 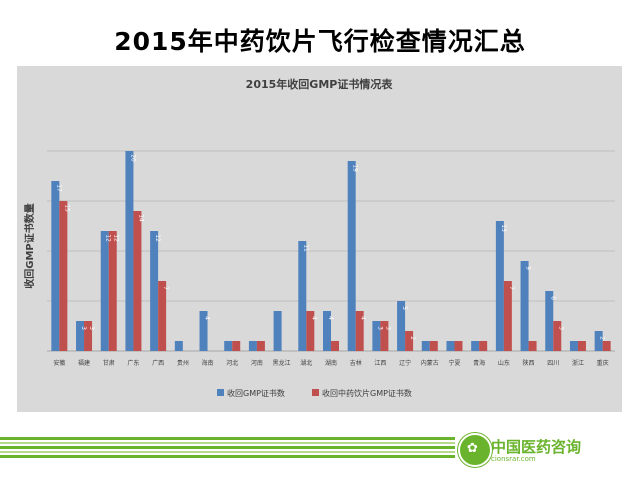 I want to click on x-tick-label: 重庆, so click(x=603, y=363).